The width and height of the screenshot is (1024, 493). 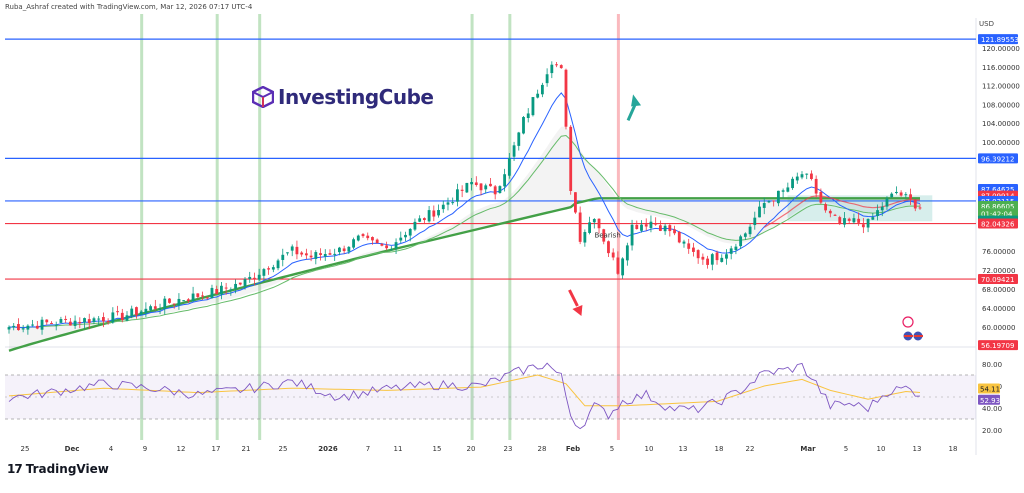 I want to click on currency-label: USD, so click(x=986, y=24).